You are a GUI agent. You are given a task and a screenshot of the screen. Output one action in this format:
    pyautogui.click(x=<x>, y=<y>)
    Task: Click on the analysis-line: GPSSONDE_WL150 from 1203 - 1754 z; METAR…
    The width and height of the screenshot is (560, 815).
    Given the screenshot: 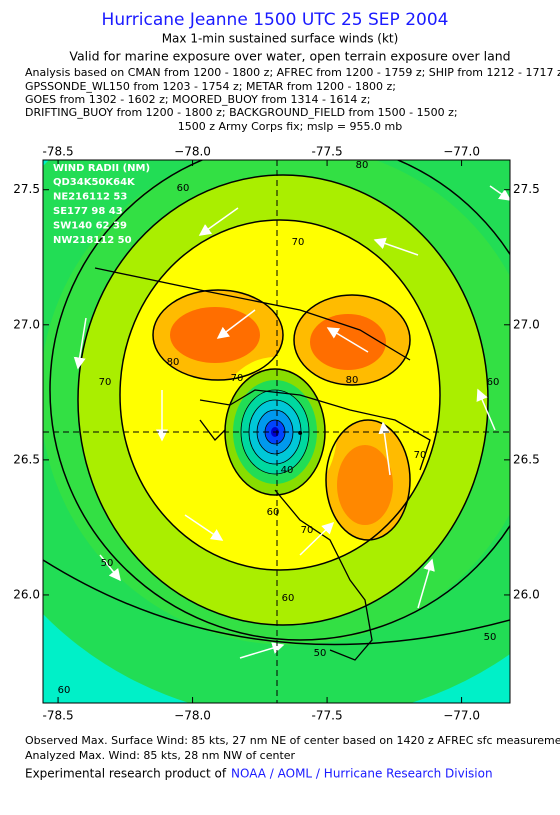 What is the action you would take?
    pyautogui.click(x=210, y=86)
    